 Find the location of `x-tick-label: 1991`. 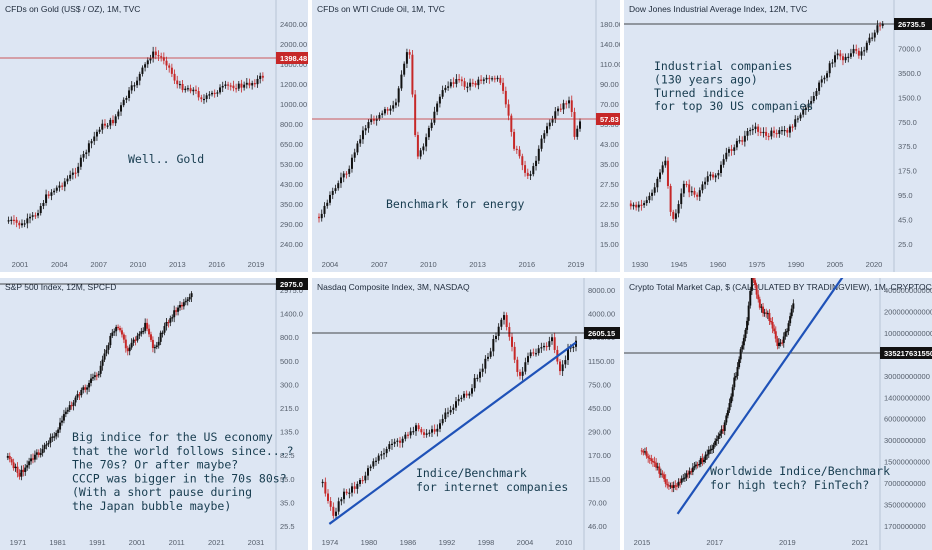

x-tick-label: 1991 is located at coordinates (97, 542).